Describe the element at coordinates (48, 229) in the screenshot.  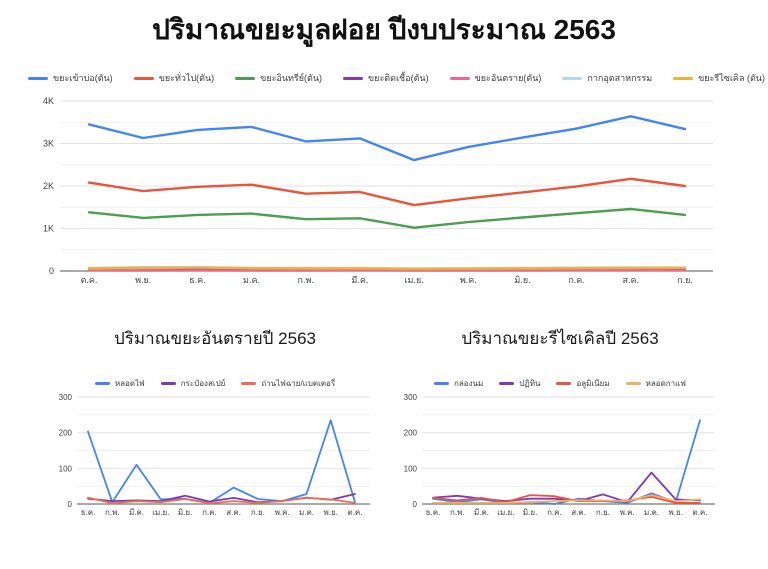
I see `y-tick-label: 1K` at that location.